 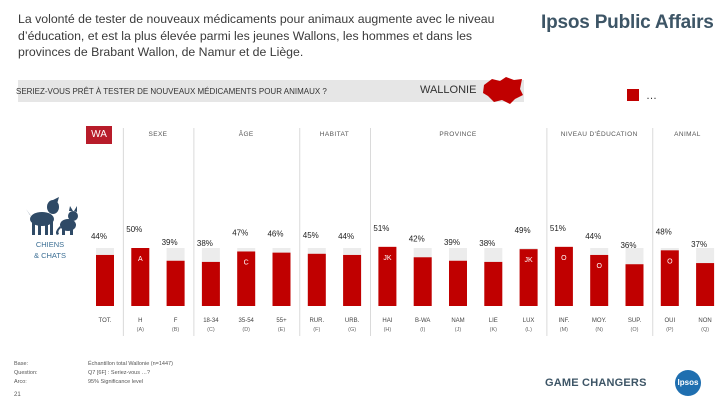 I want to click on category-label: NAM, so click(x=457, y=321).